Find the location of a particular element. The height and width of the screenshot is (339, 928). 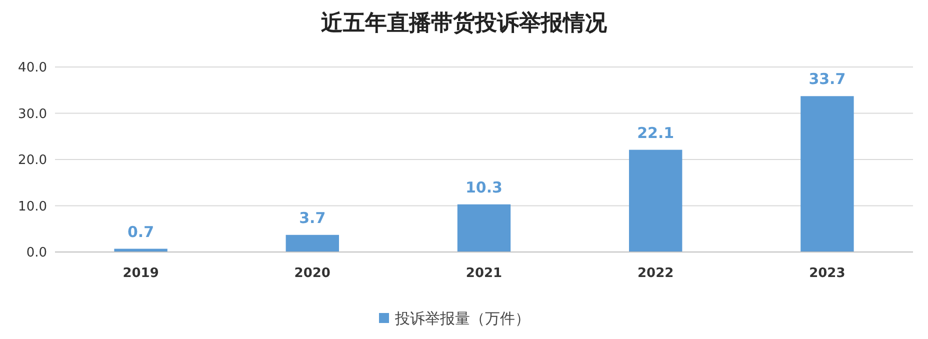

y-tick-label: 40.0 is located at coordinates (32, 68).